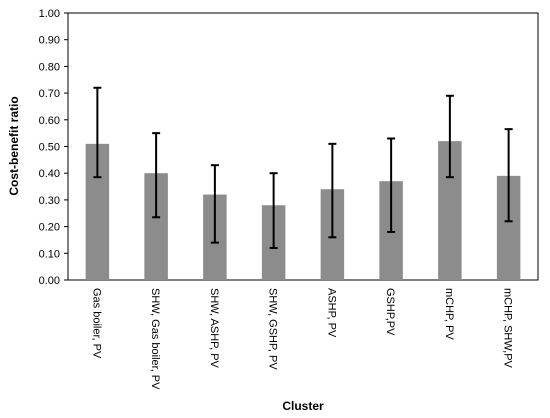 The height and width of the screenshot is (418, 550). What do you see at coordinates (214, 328) in the screenshot?
I see `x-category-label: SHW, ASHP, PV` at bounding box center [214, 328].